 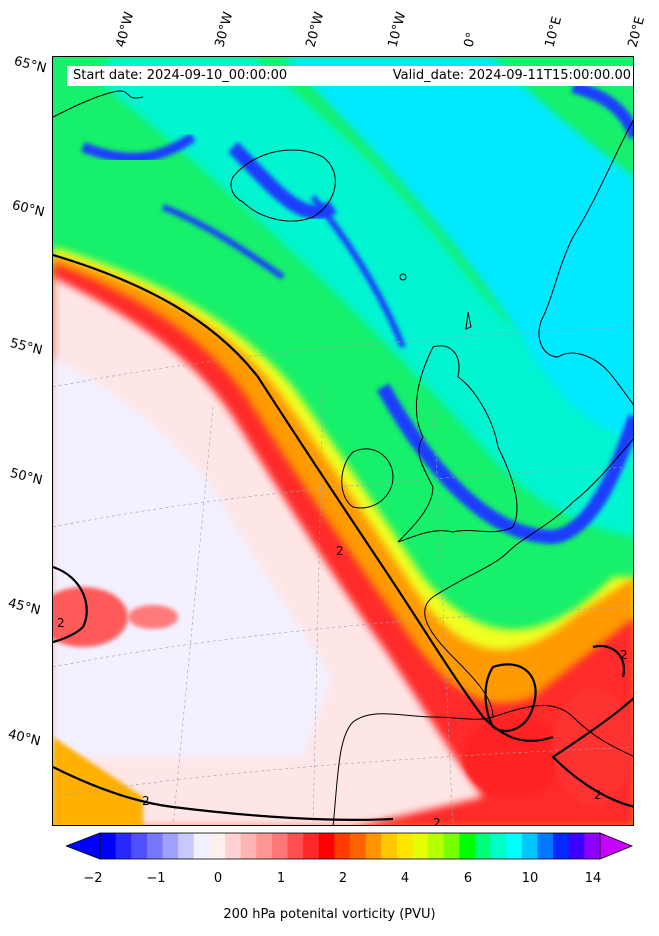 I want to click on pv-2-contour-west, so click(x=70, y=604).